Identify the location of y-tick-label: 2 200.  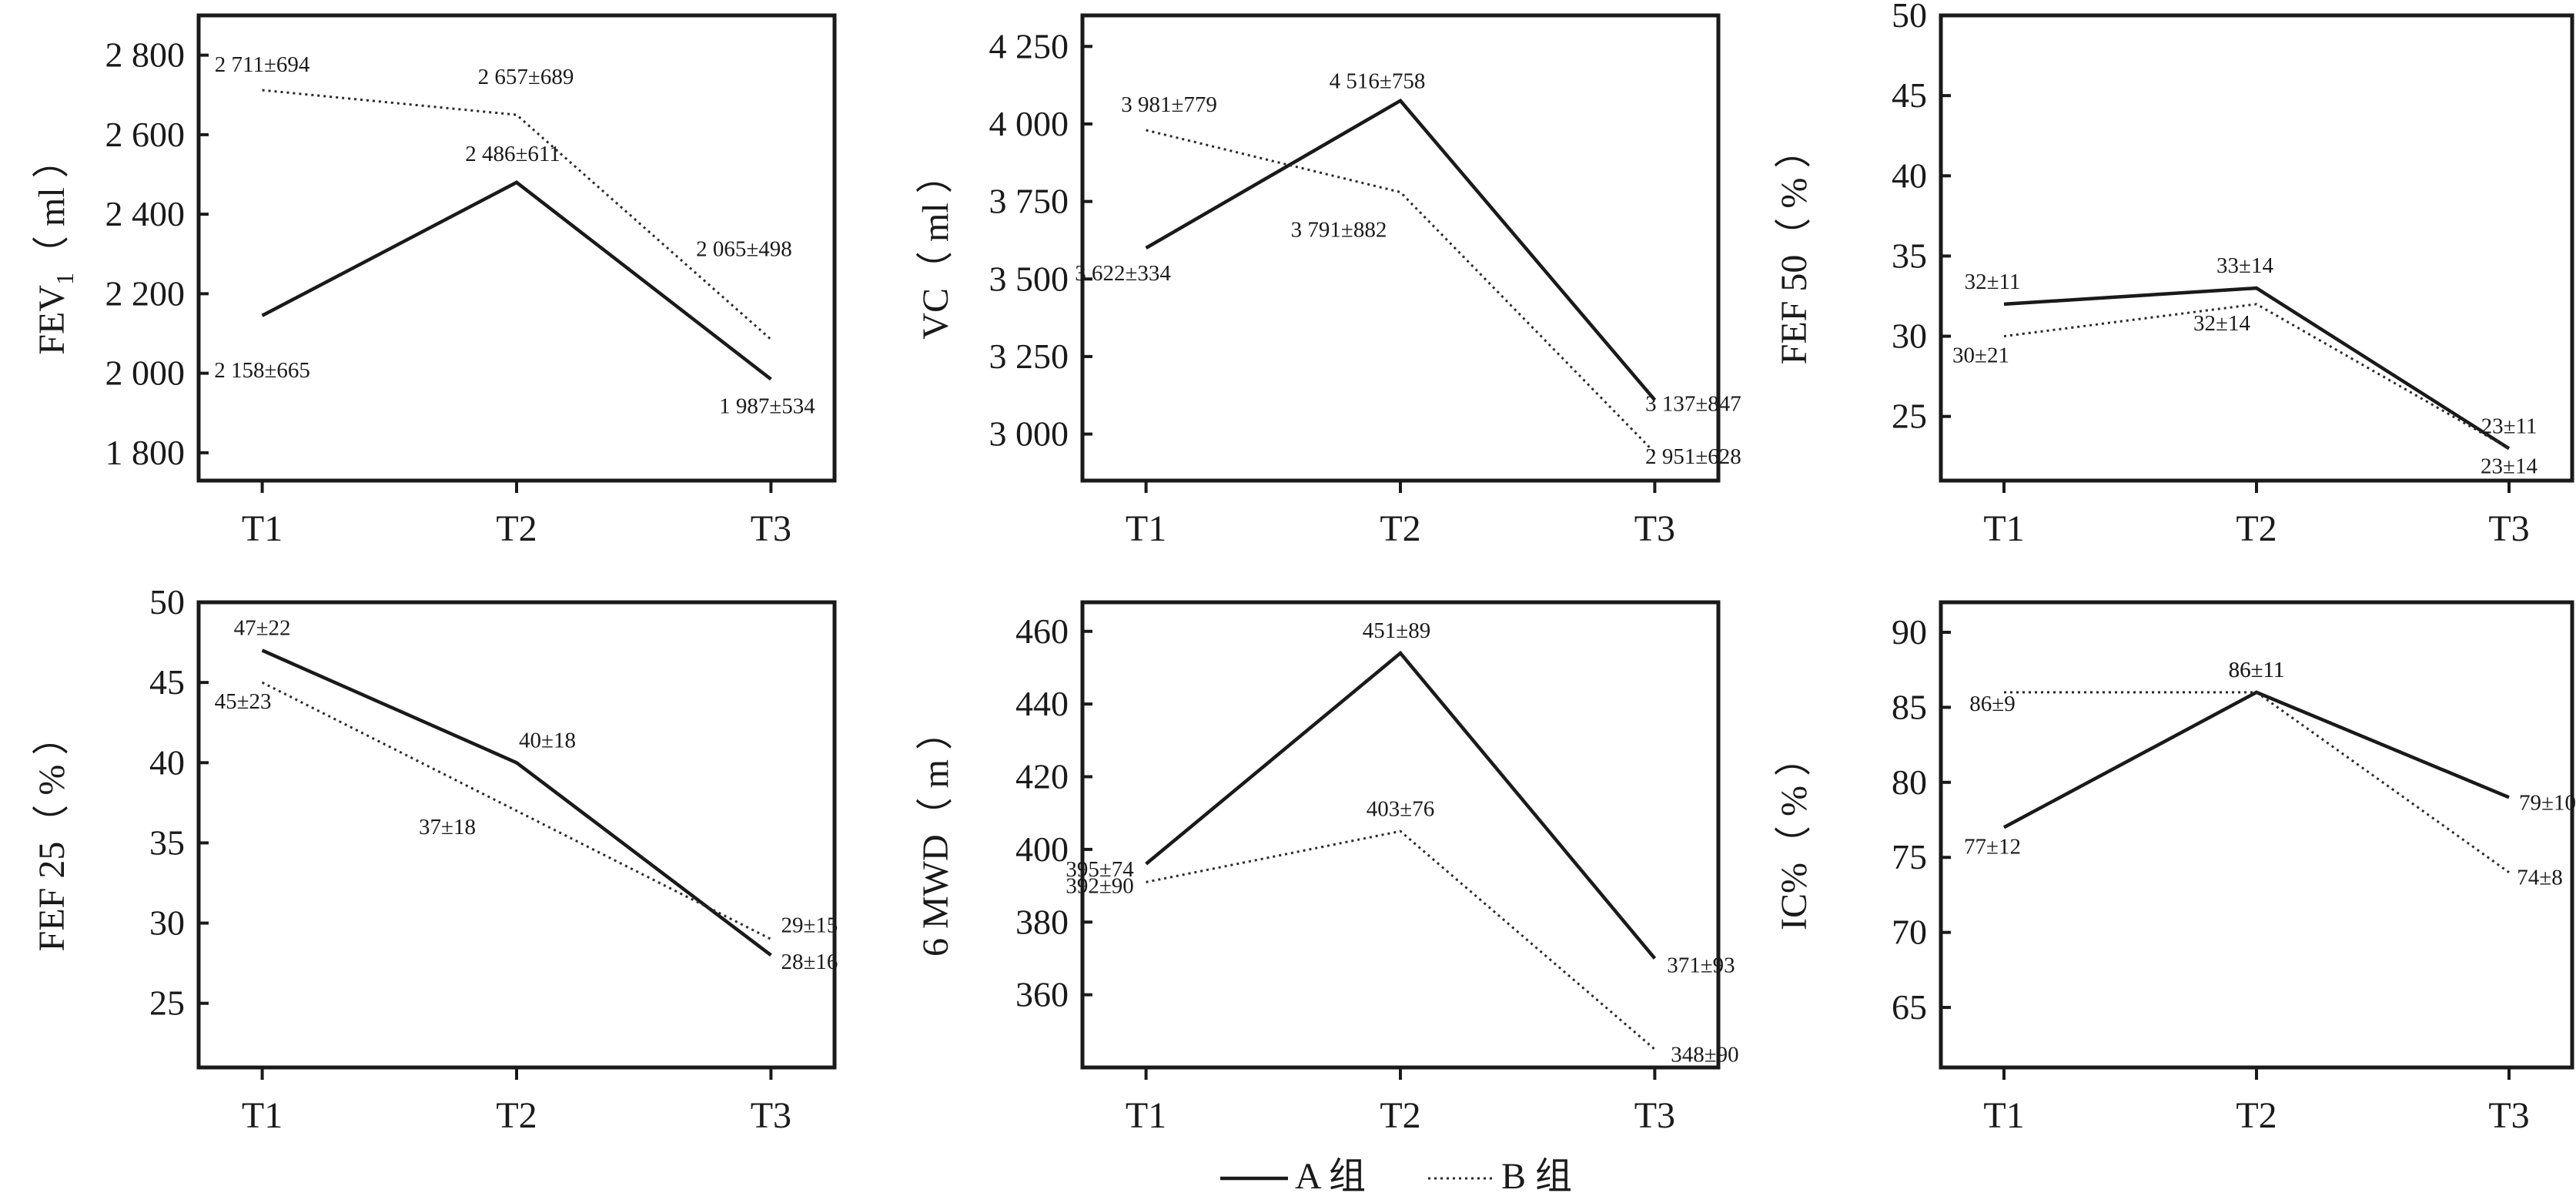
(145, 293).